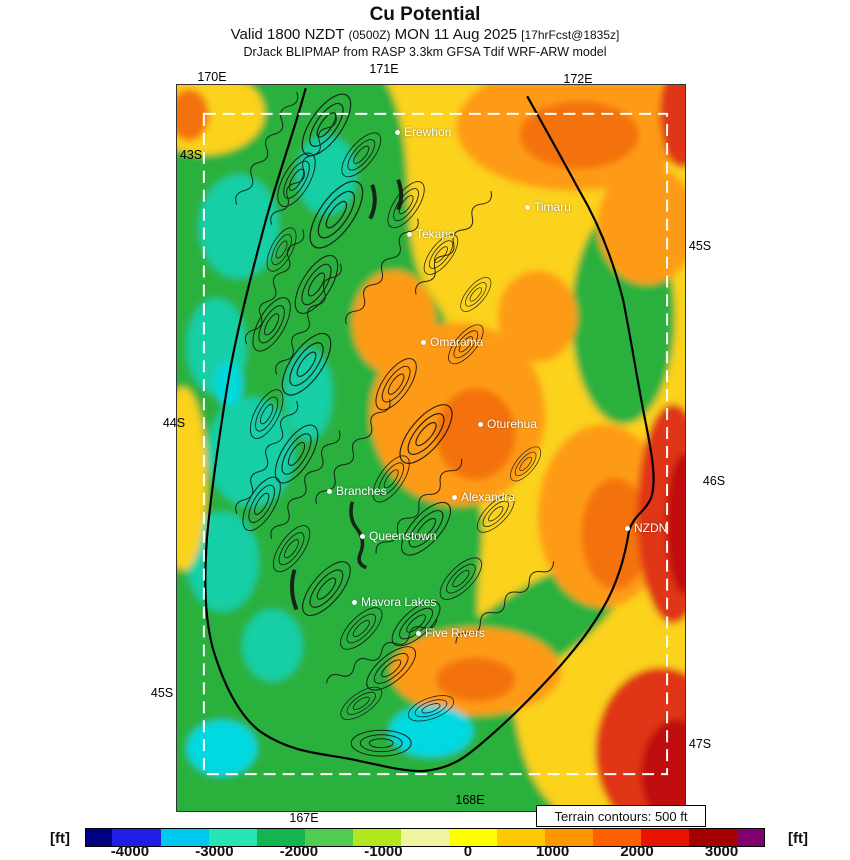  I want to click on city-marker-timaru: Timaru, so click(548, 207).